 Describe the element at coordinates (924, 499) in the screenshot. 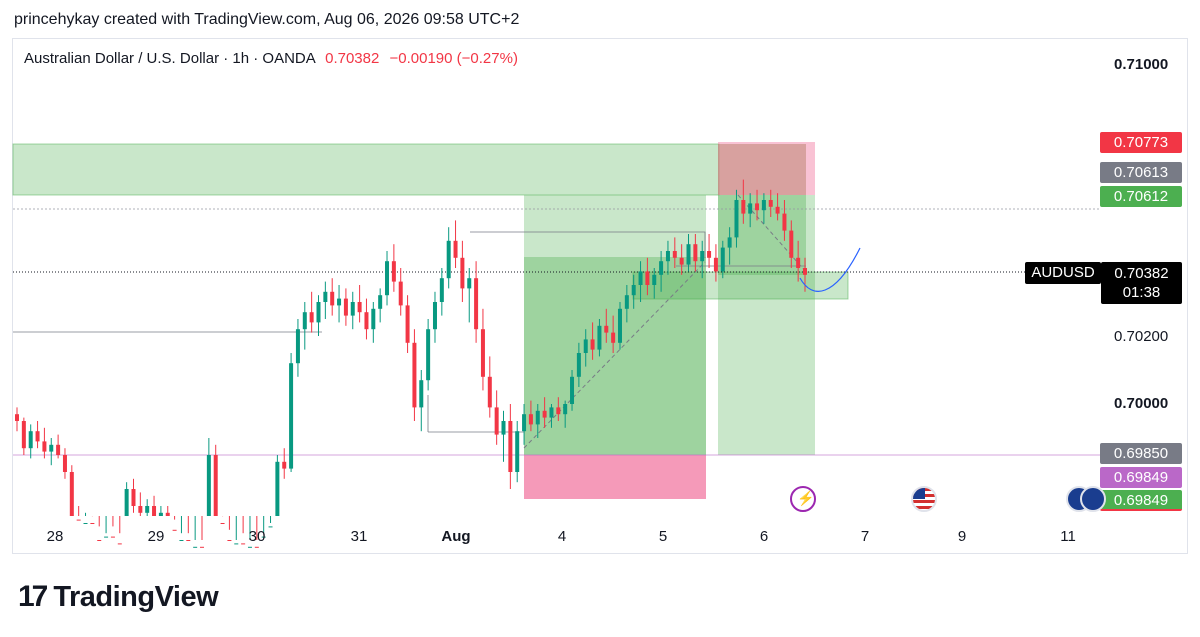

I see `us-flag-icon` at that location.